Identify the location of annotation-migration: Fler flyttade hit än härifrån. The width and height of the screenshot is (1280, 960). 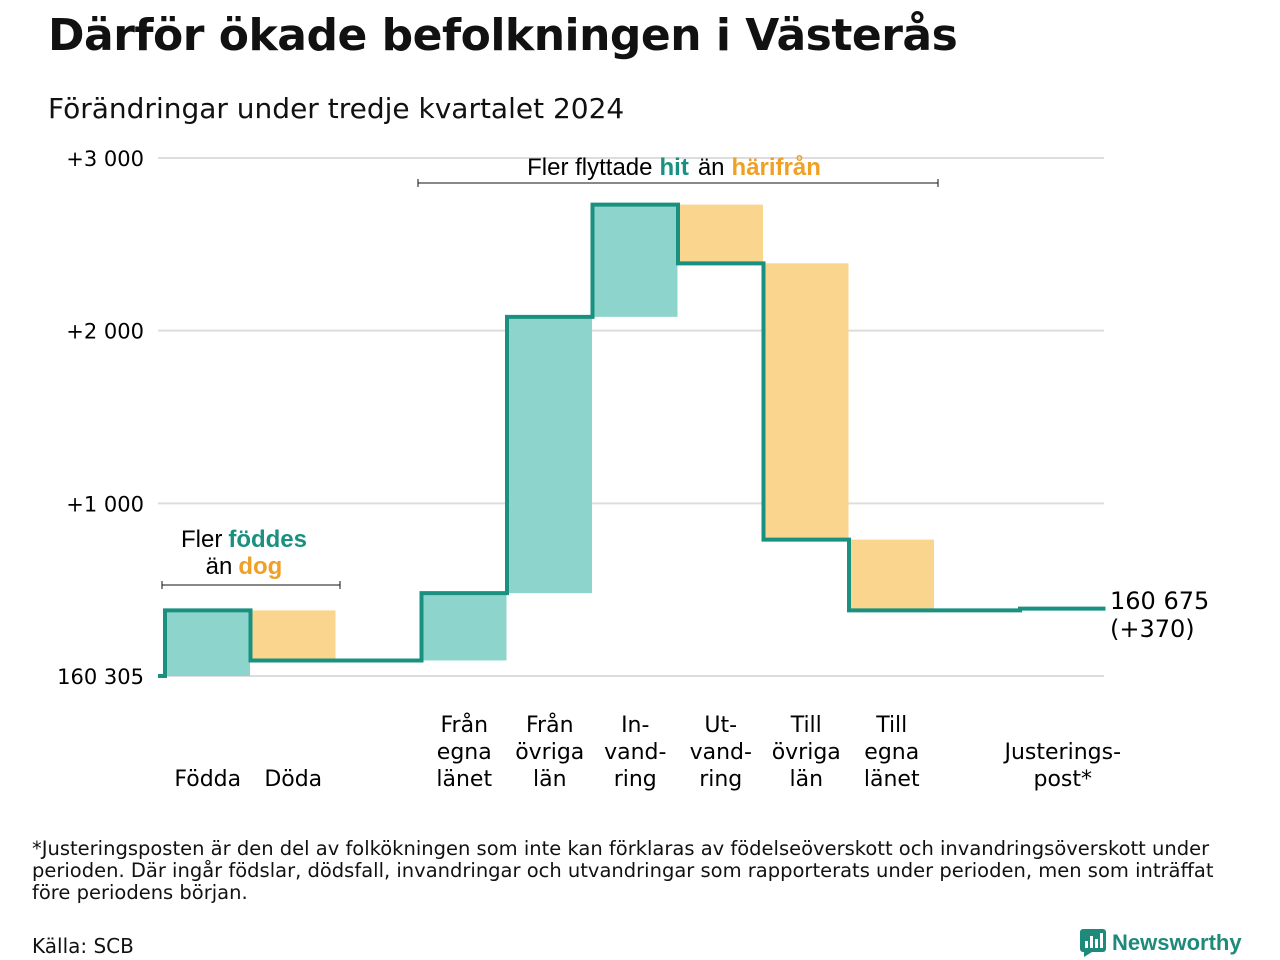
(674, 167).